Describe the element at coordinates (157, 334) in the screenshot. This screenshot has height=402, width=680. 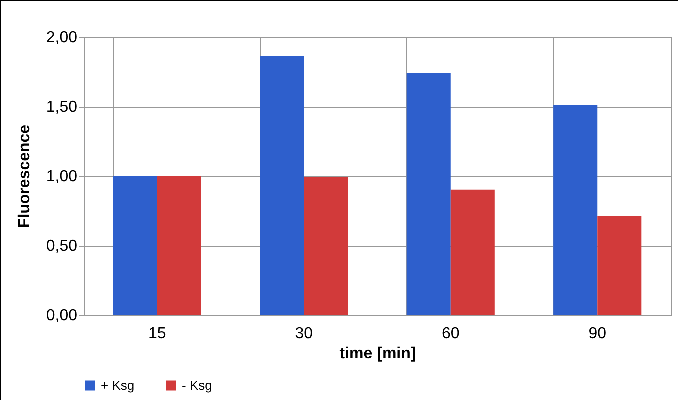
I see `x-tick-label: 15` at that location.